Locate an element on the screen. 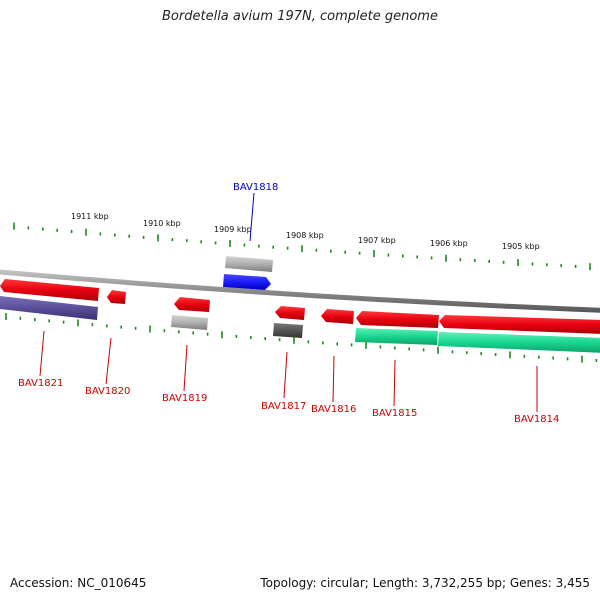 The width and height of the screenshot is (600, 600). gene-arrow-bav1819 is located at coordinates (192, 304).